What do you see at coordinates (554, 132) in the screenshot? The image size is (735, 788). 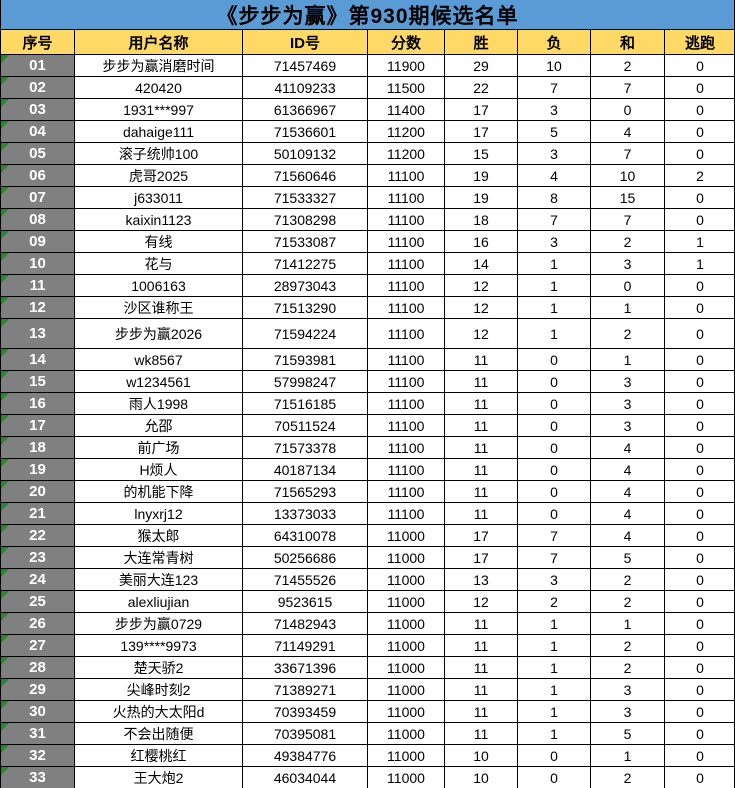 I see `loss-cell: 5` at bounding box center [554, 132].